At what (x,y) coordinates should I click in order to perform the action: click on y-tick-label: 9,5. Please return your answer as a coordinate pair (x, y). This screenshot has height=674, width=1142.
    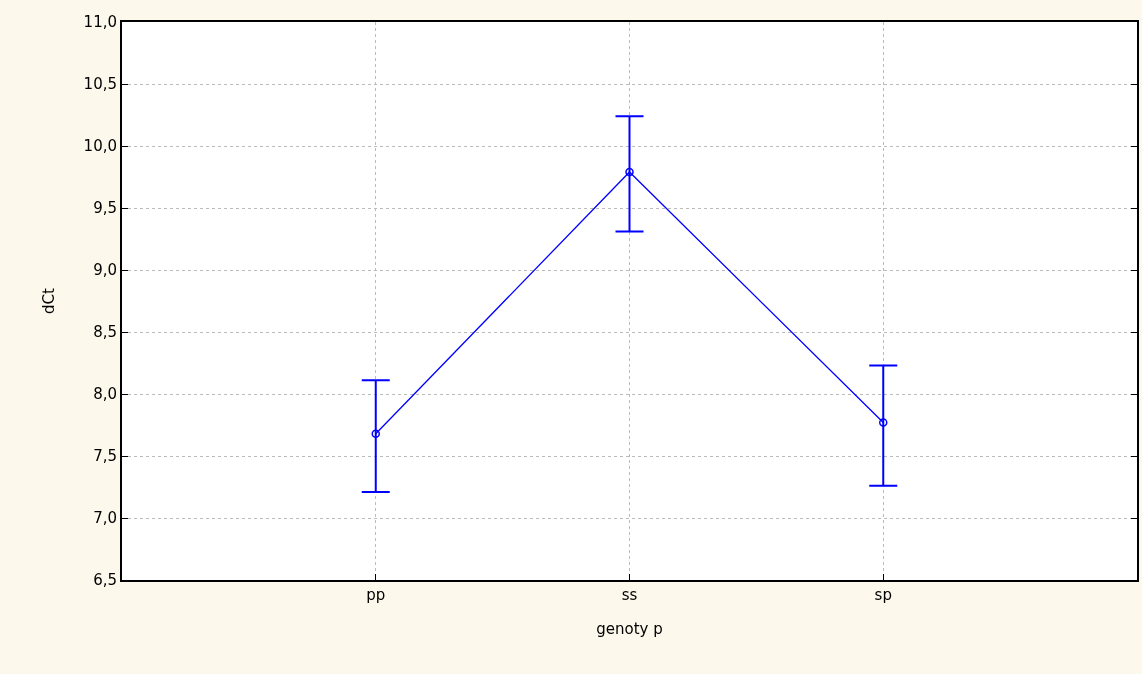
    Looking at the image, I should click on (105, 208).